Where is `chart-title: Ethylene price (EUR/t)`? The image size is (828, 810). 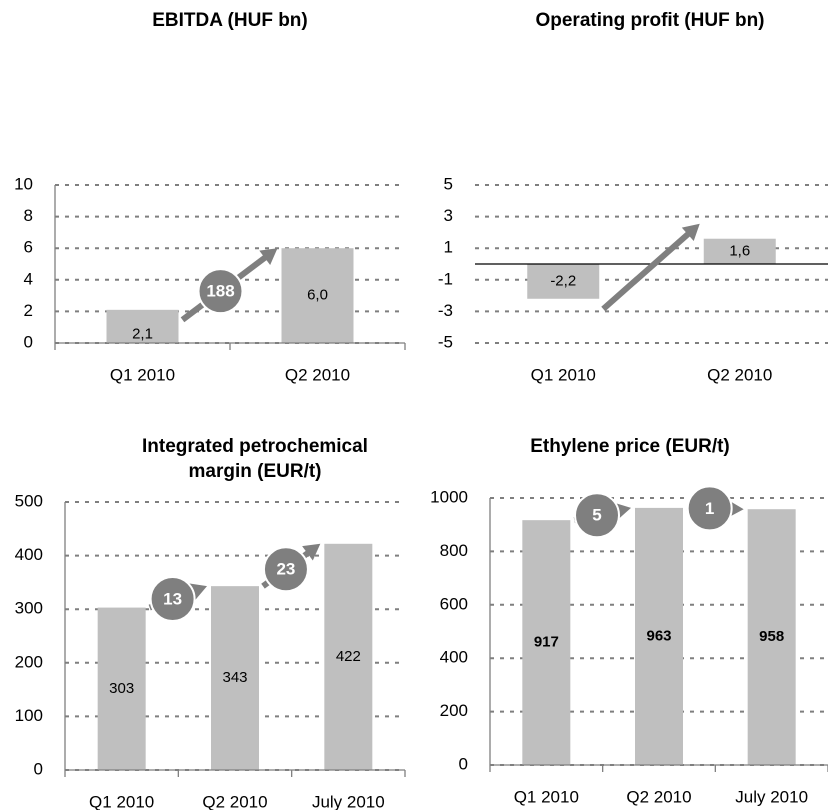
chart-title: Ethylene price (EUR/t) is located at coordinates (630, 446).